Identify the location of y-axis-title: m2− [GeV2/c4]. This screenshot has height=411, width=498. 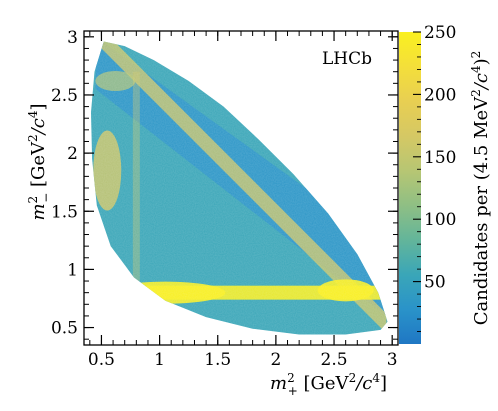
(39, 161).